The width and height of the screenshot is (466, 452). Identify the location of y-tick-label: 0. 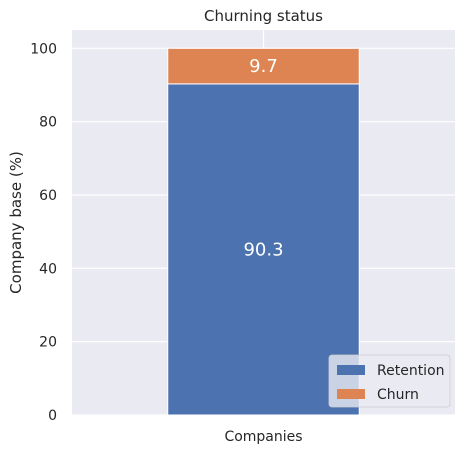
(52, 416).